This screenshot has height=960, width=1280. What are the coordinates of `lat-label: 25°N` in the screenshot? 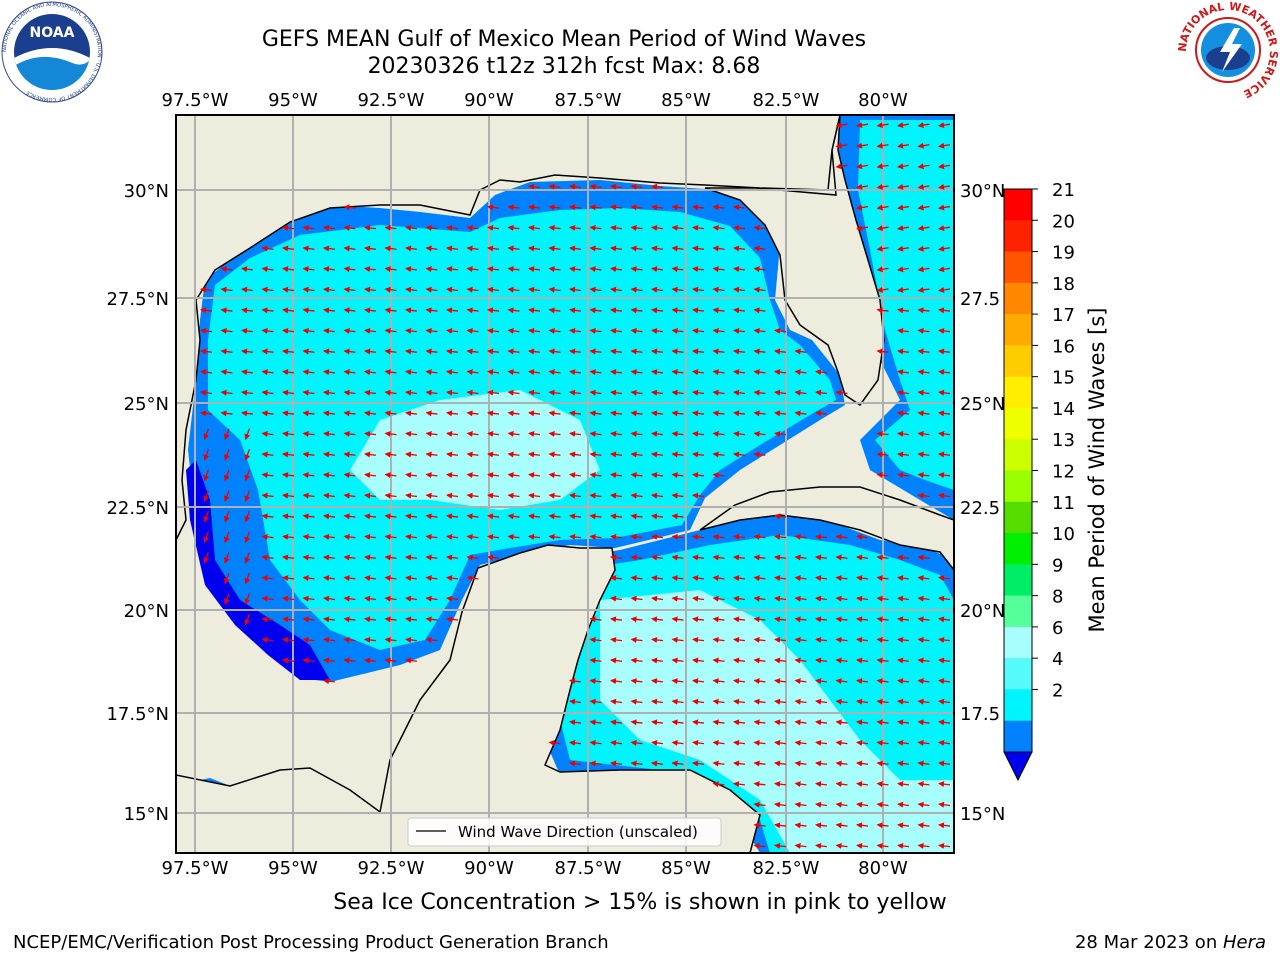 It's located at (982, 404).